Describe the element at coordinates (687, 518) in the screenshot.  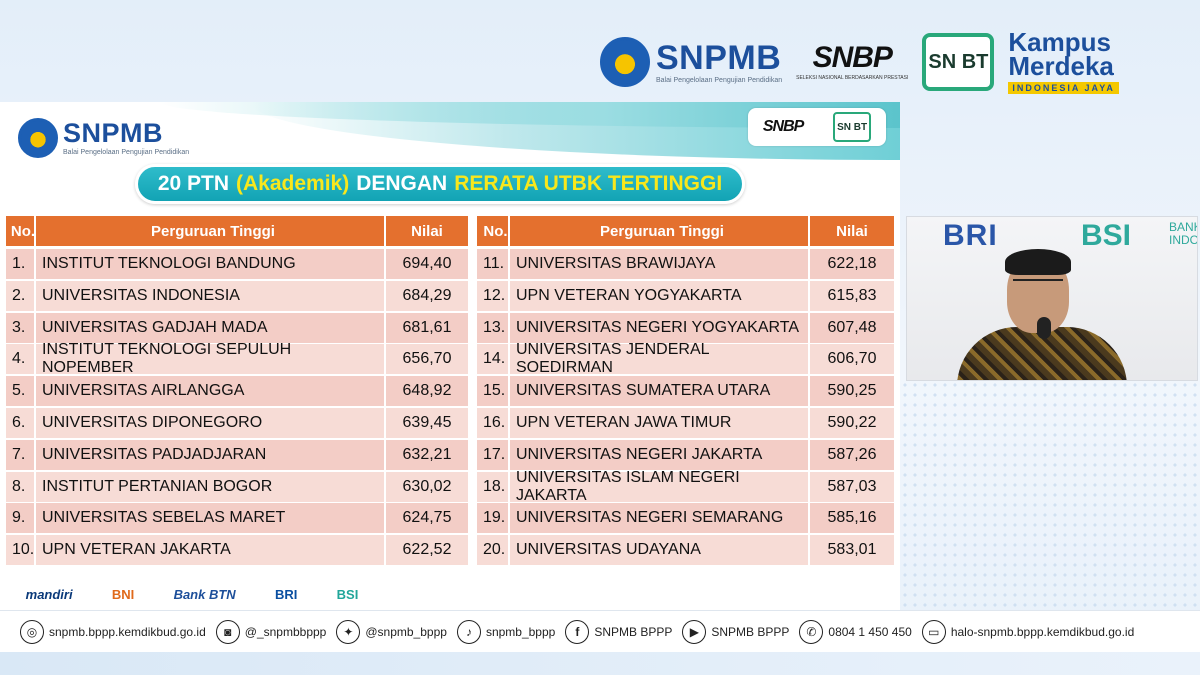
I see `table-row: 19. UNIVERSITAS NEGERI SEMARANG 585,16` at that location.